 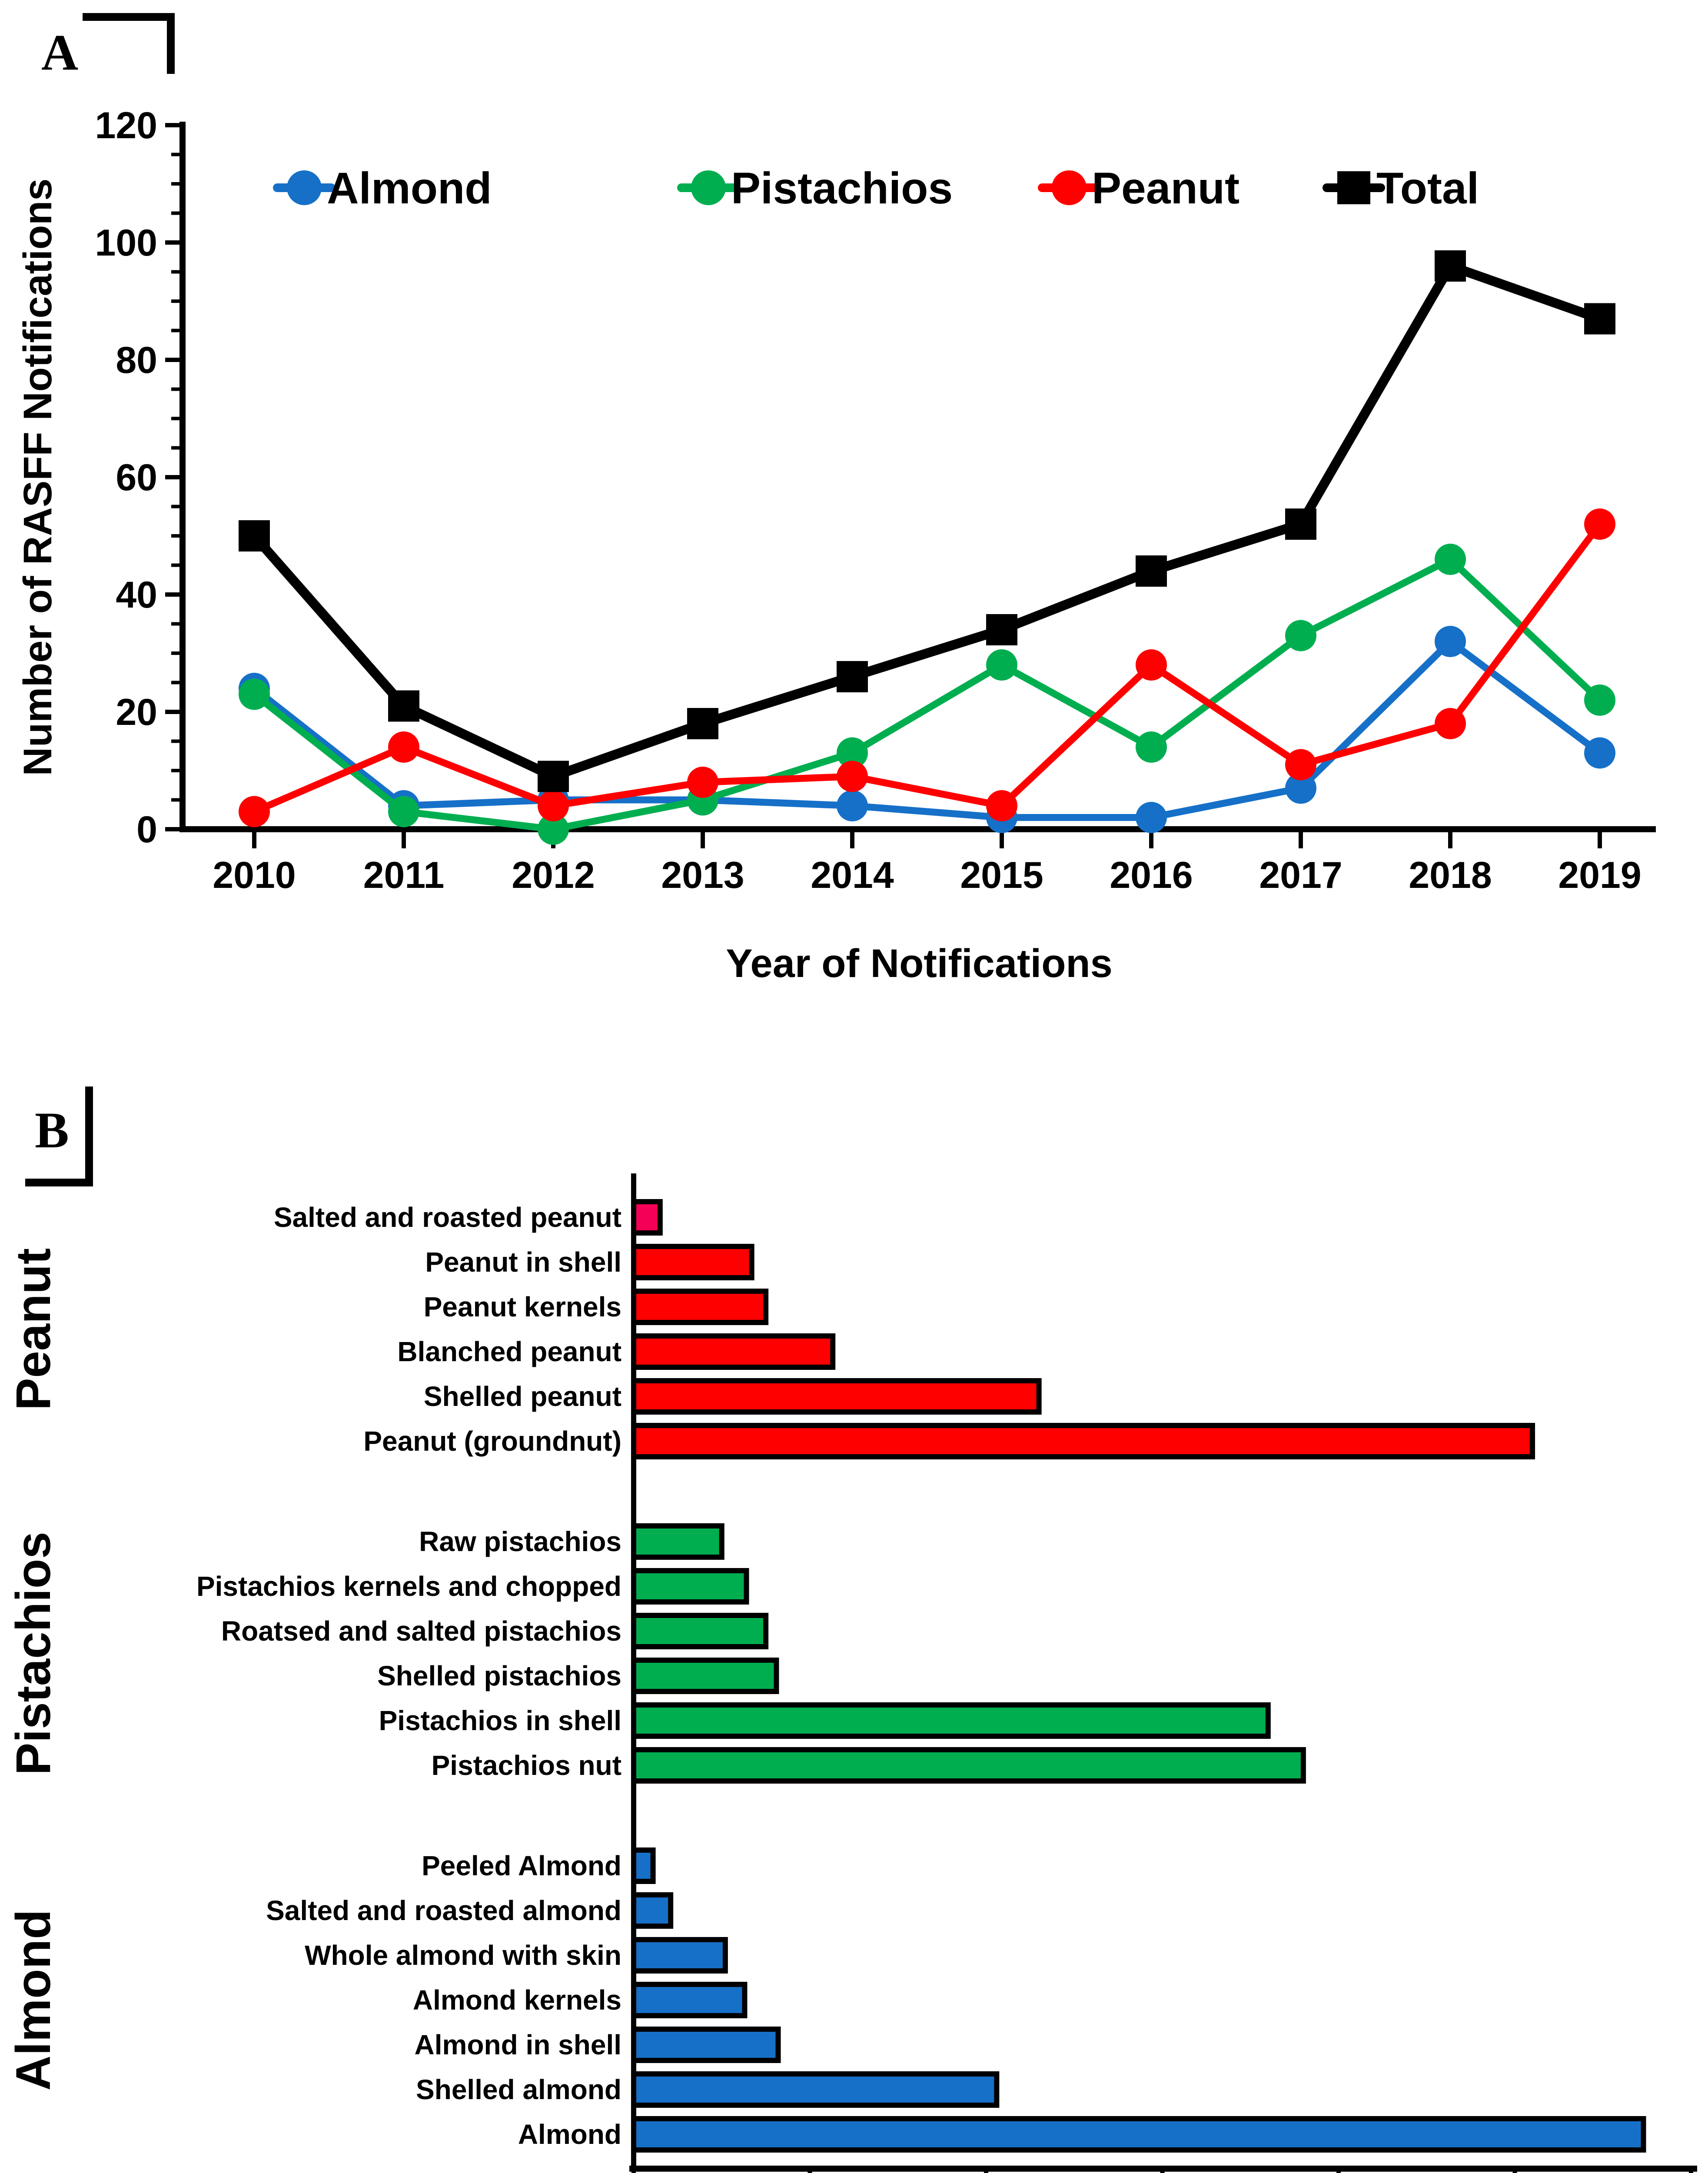 What do you see at coordinates (553, 829) in the screenshot?
I see `data-point-pistachios-2012` at bounding box center [553, 829].